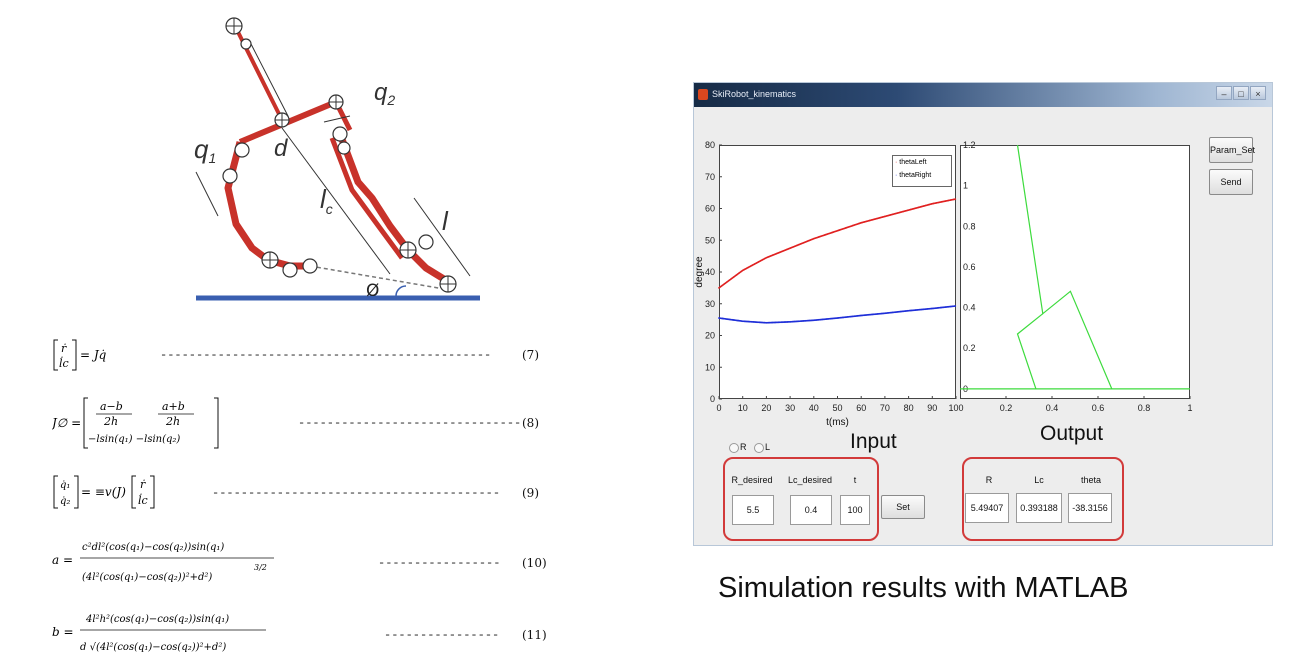 The image size is (1294, 668). What do you see at coordinates (1232, 150) in the screenshot?
I see `param-set-button: Param_Set` at bounding box center [1232, 150].